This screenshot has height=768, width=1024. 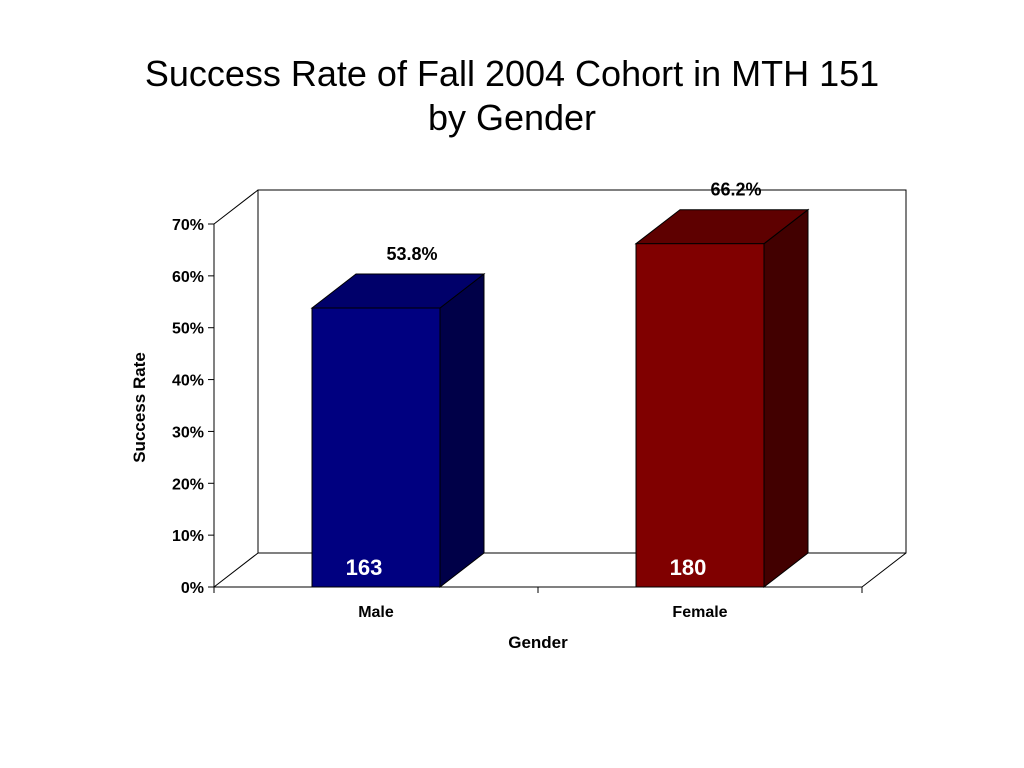 I want to click on chart-title-line2: by Gender, so click(x=512, y=117).